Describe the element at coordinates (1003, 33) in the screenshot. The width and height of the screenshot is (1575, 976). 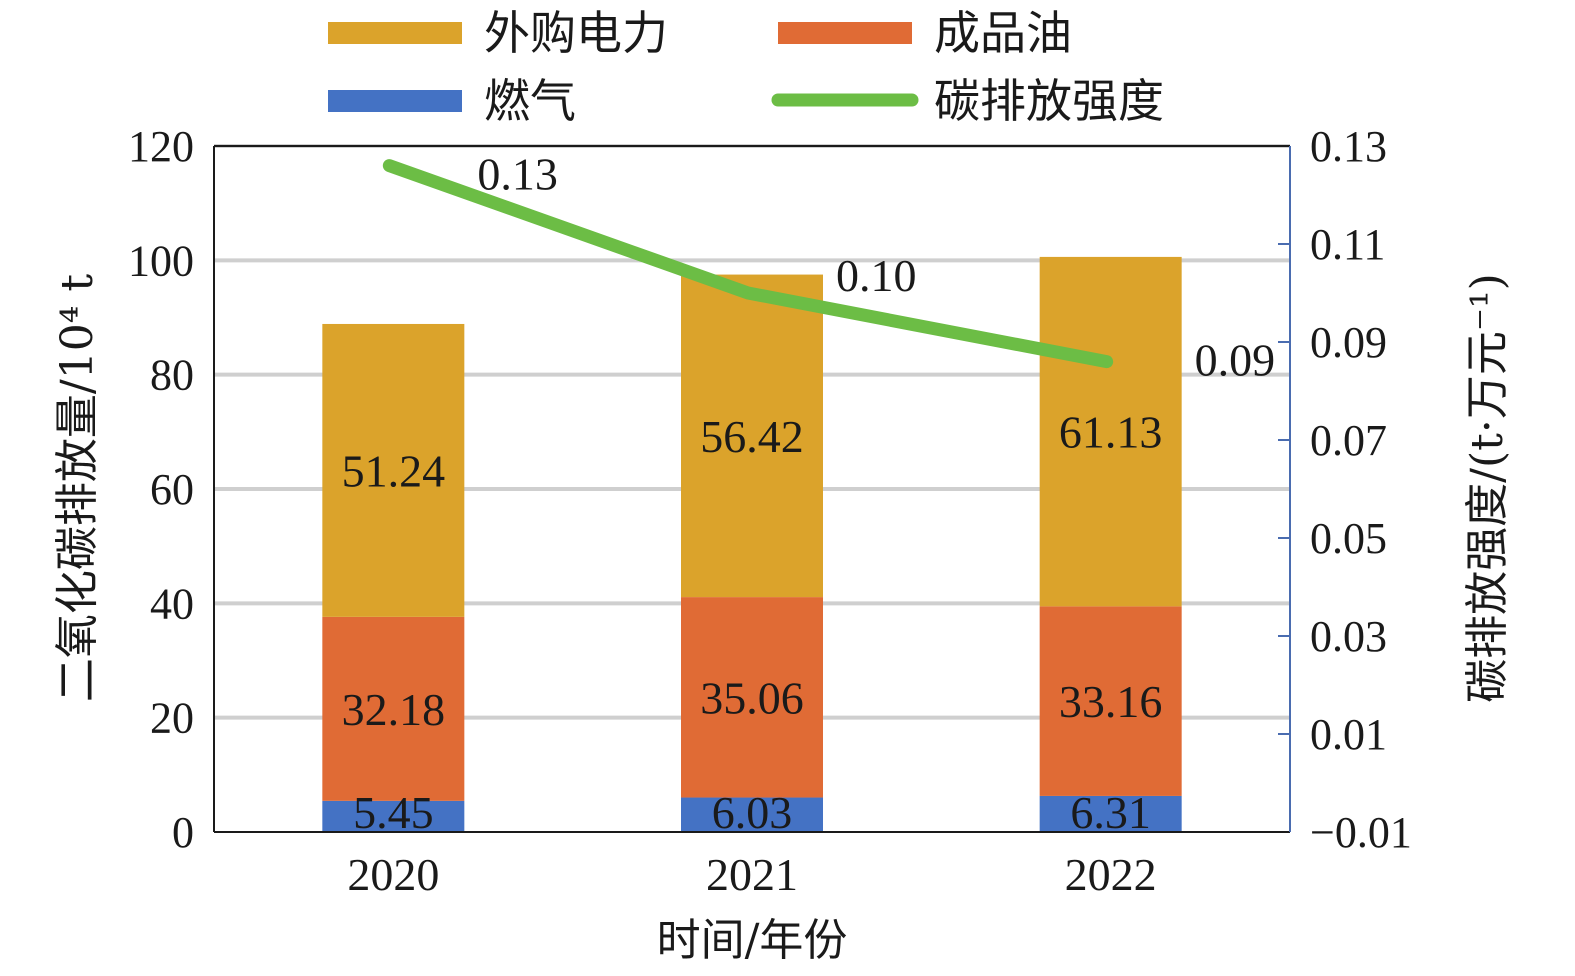
I see `legend-label: 成品油` at that location.